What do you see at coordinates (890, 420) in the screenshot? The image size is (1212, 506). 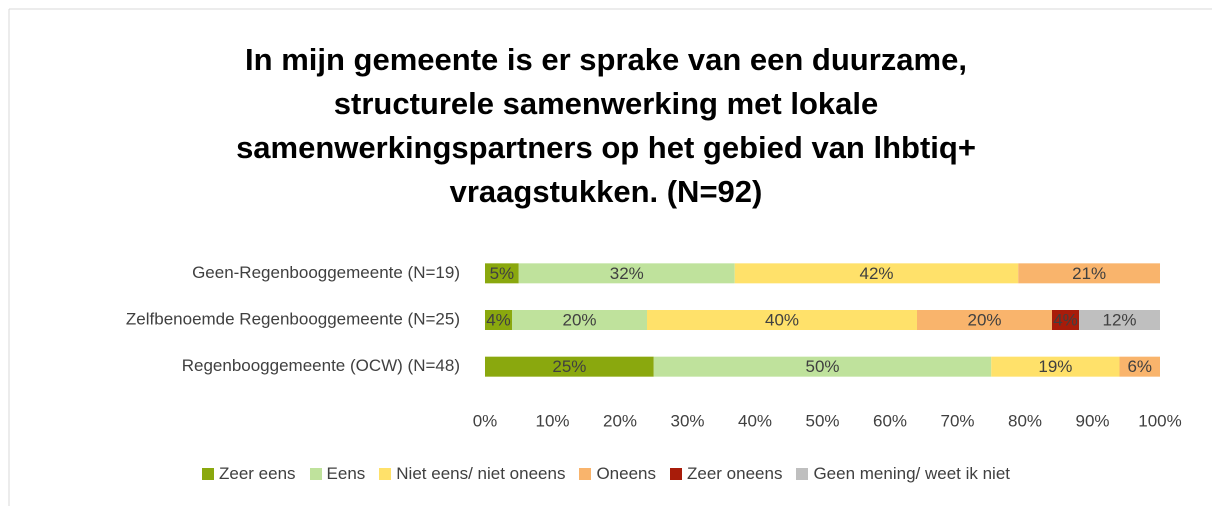 I see `x-tick-label: 60%` at bounding box center [890, 420].